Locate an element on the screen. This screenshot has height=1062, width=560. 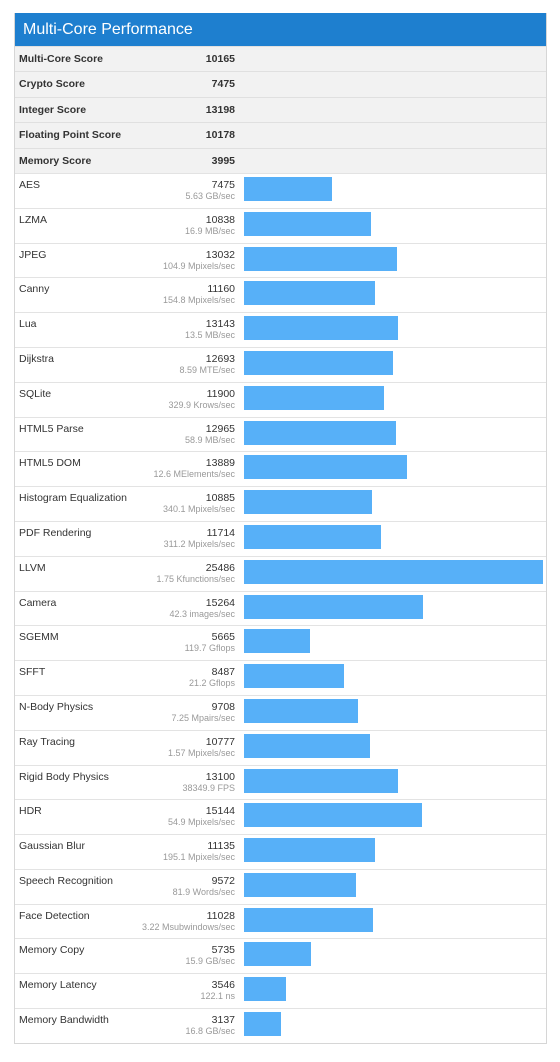
score-bar-lua is located at coordinates (321, 328).